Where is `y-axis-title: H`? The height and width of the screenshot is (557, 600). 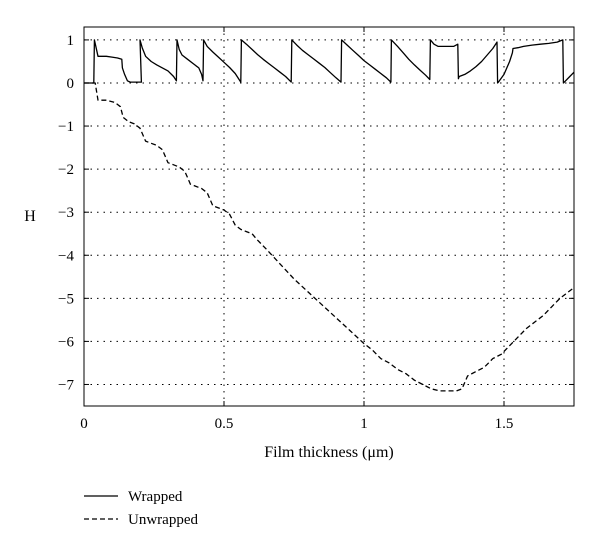 y-axis-title: H is located at coordinates (30, 216).